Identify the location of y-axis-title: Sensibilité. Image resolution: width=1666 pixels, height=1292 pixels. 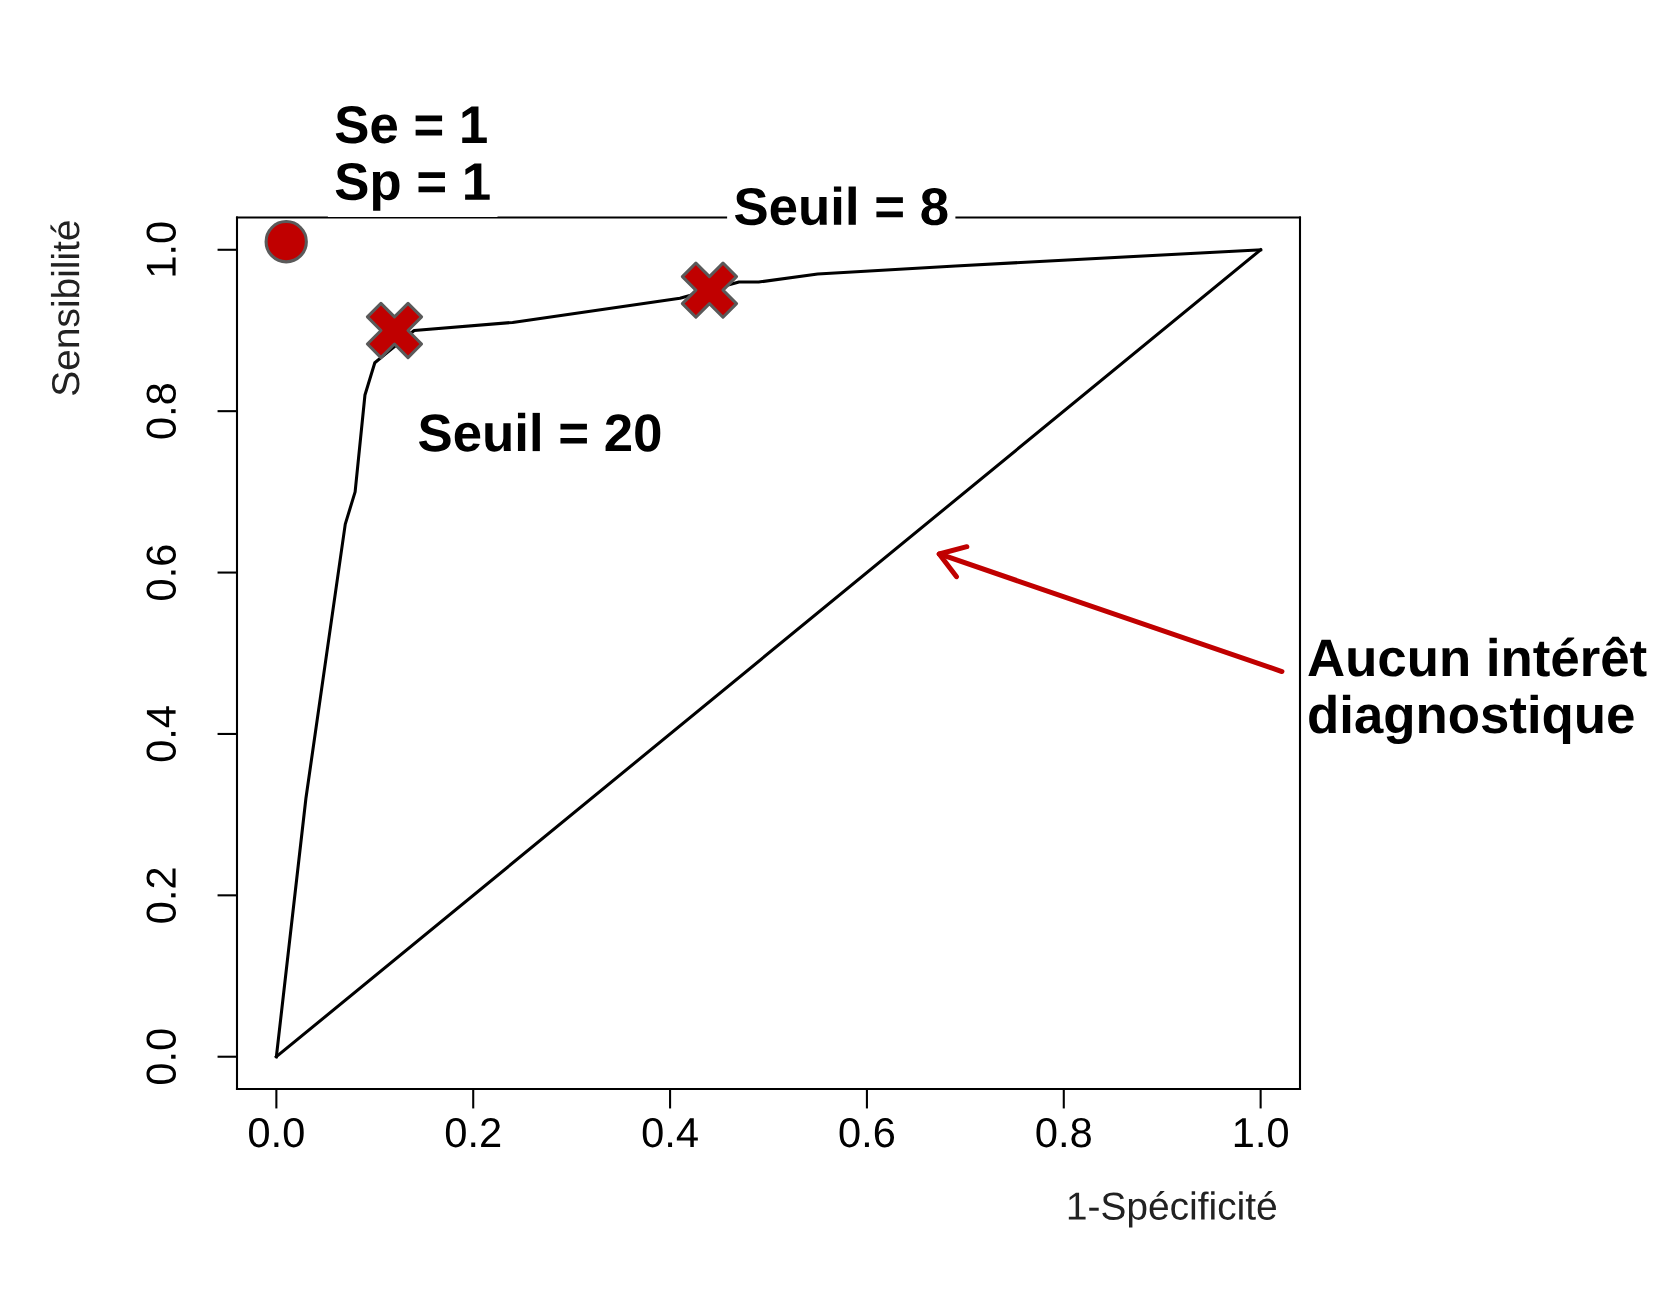
(65, 308).